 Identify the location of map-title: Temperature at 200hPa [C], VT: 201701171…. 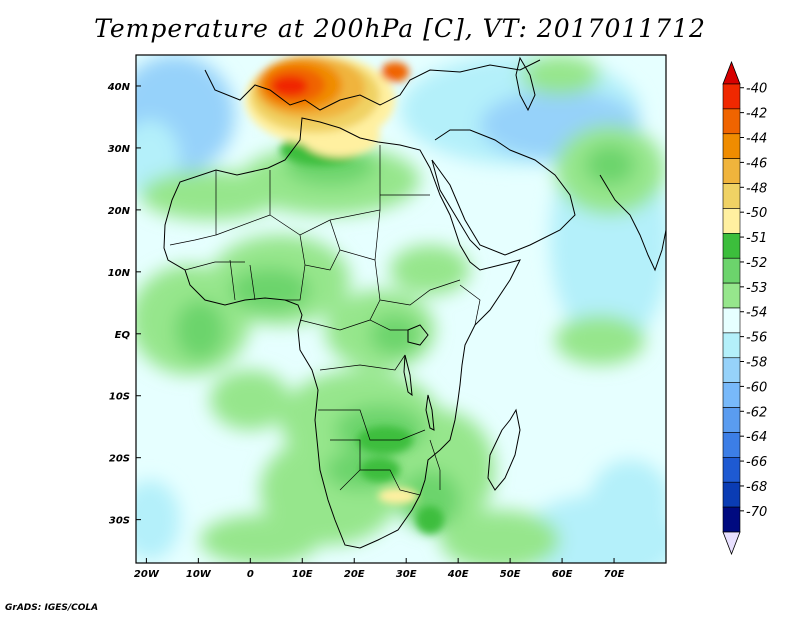
(400, 28).